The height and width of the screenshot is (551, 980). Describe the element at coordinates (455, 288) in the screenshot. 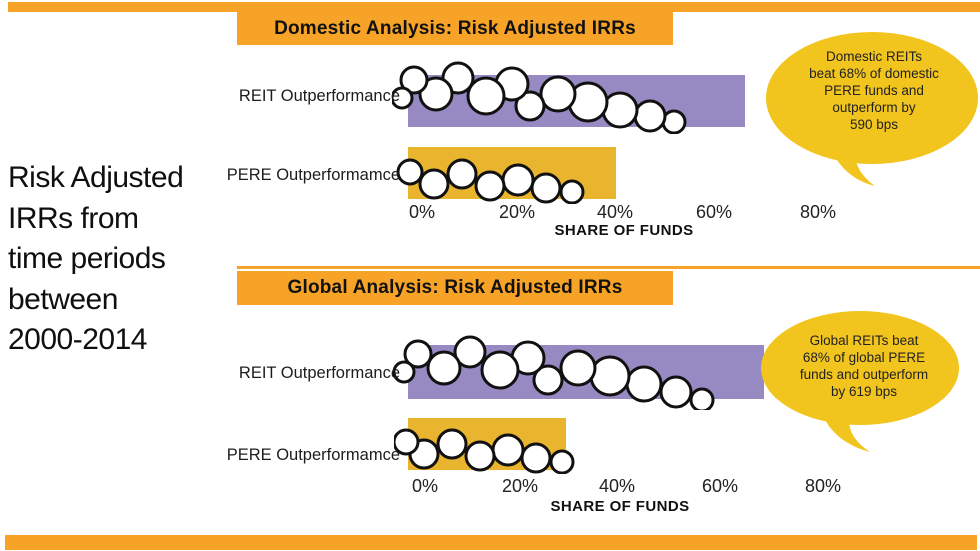

I see `global-chart-title: Global Analysis: Risk Adjusted IRRs` at that location.